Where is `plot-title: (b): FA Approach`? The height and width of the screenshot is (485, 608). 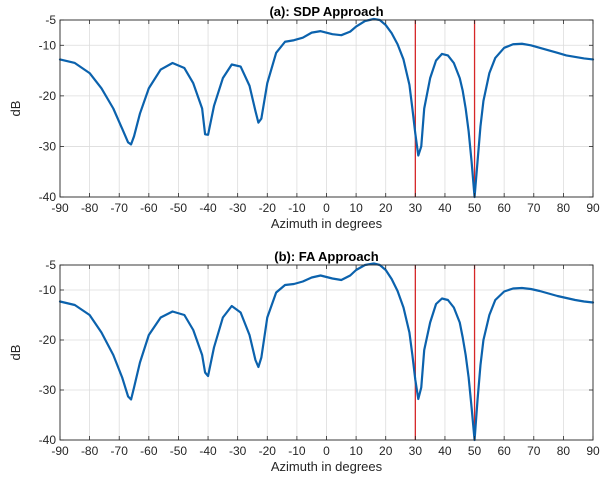 plot-title: (b): FA Approach is located at coordinates (326, 256).